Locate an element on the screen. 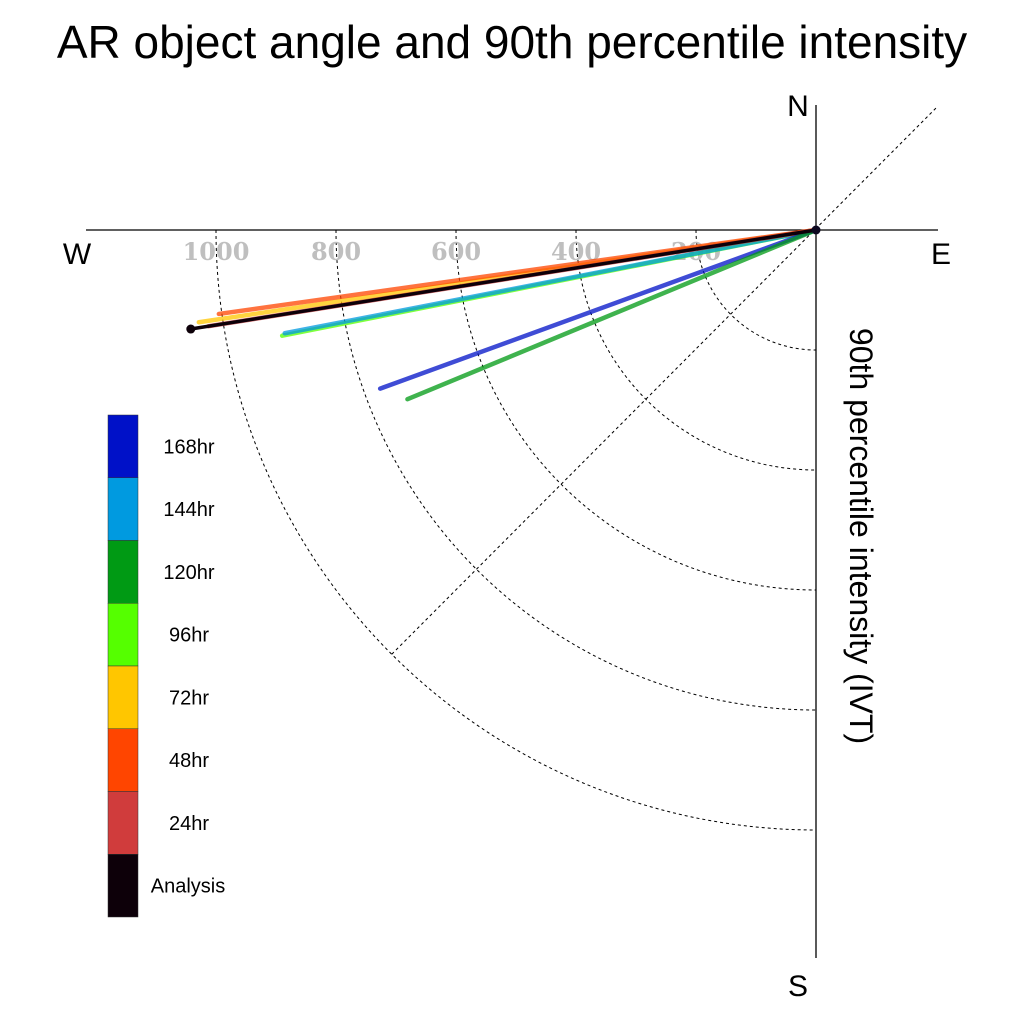 The image size is (1024, 1024). legend-label-168hr: 168hr is located at coordinates (188, 447).